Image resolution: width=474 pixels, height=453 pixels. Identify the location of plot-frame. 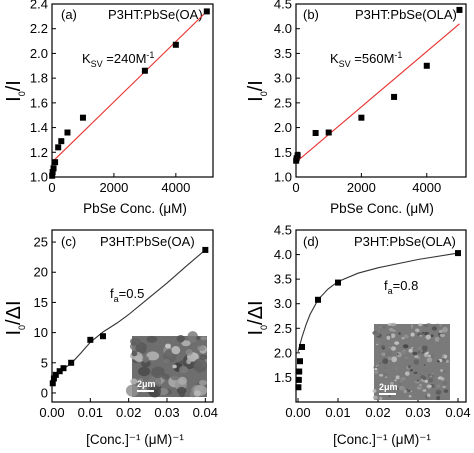
(381, 90).